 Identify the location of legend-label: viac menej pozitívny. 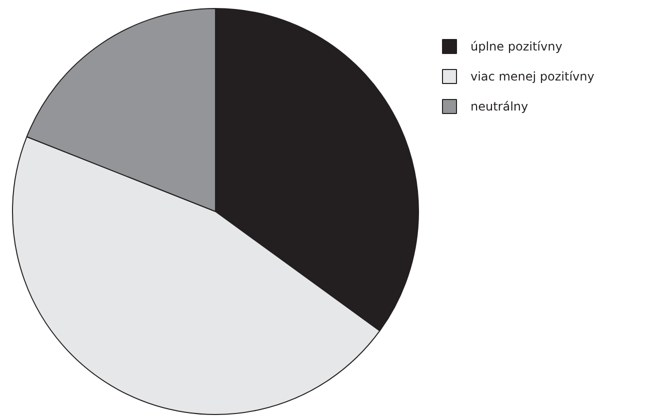
(532, 77).